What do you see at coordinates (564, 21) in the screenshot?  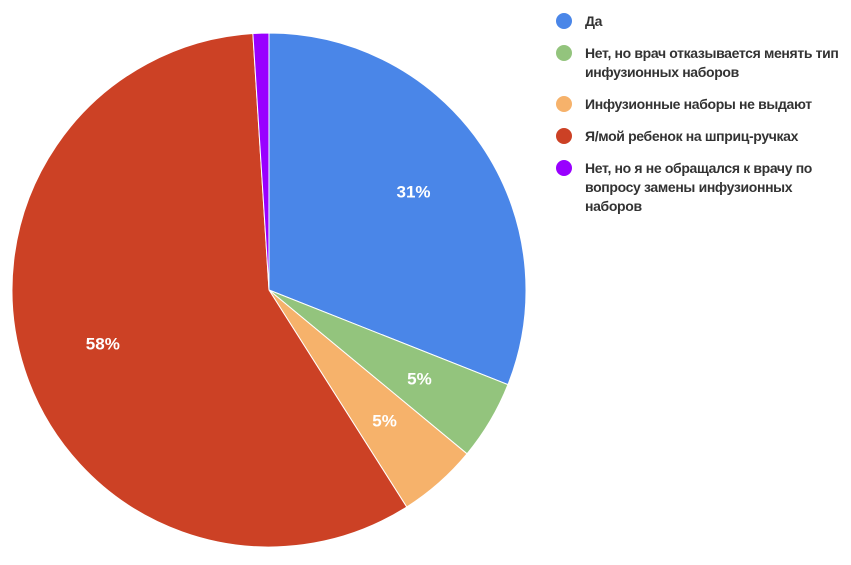 I see `legend-swatch-blue` at bounding box center [564, 21].